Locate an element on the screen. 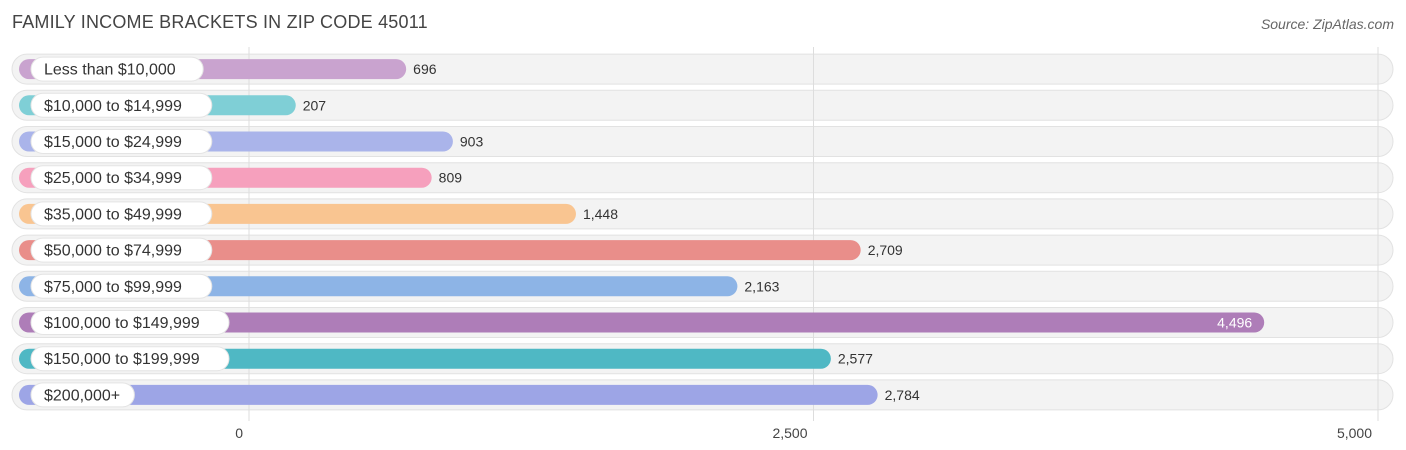 This screenshot has width=1406, height=450. x-tick-label: 0 is located at coordinates (239, 433).